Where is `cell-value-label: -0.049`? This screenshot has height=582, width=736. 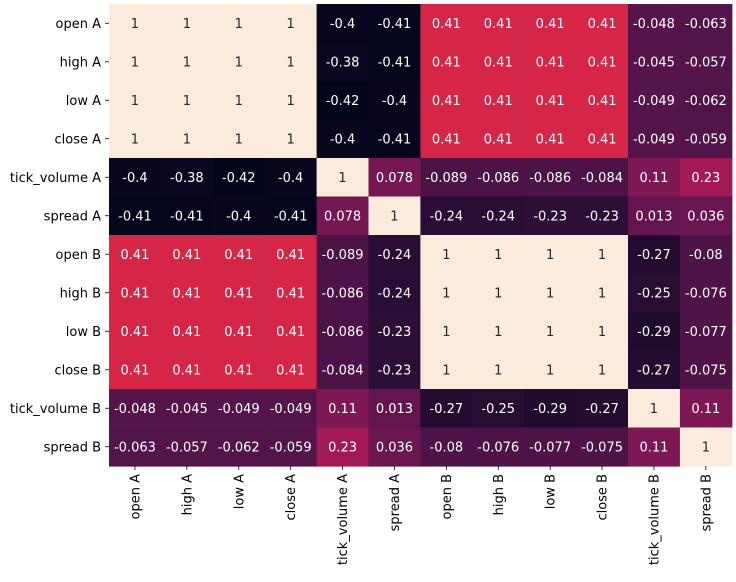 cell-value-label: -0.049 is located at coordinates (654, 101).